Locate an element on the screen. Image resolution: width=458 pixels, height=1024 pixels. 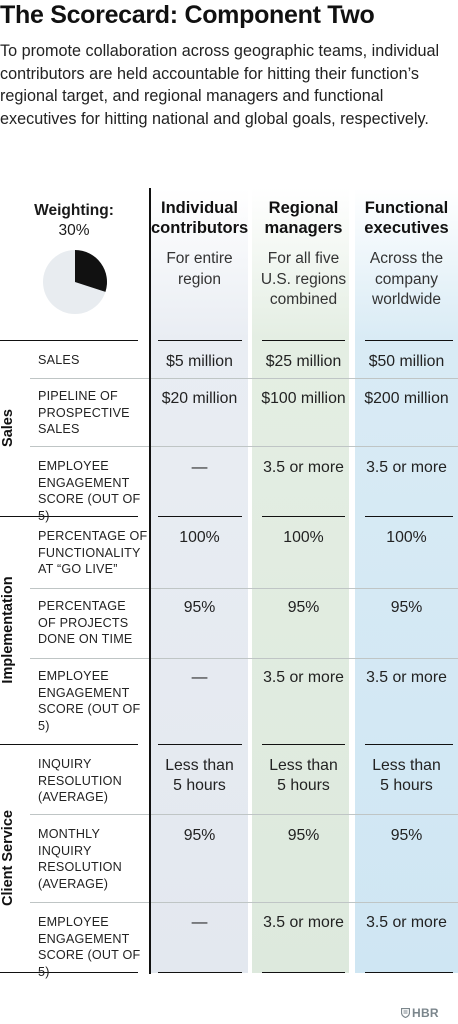
metric-label: PERCENTAGE OF PROJECTS DONE ON TIME is located at coordinates (94, 623).